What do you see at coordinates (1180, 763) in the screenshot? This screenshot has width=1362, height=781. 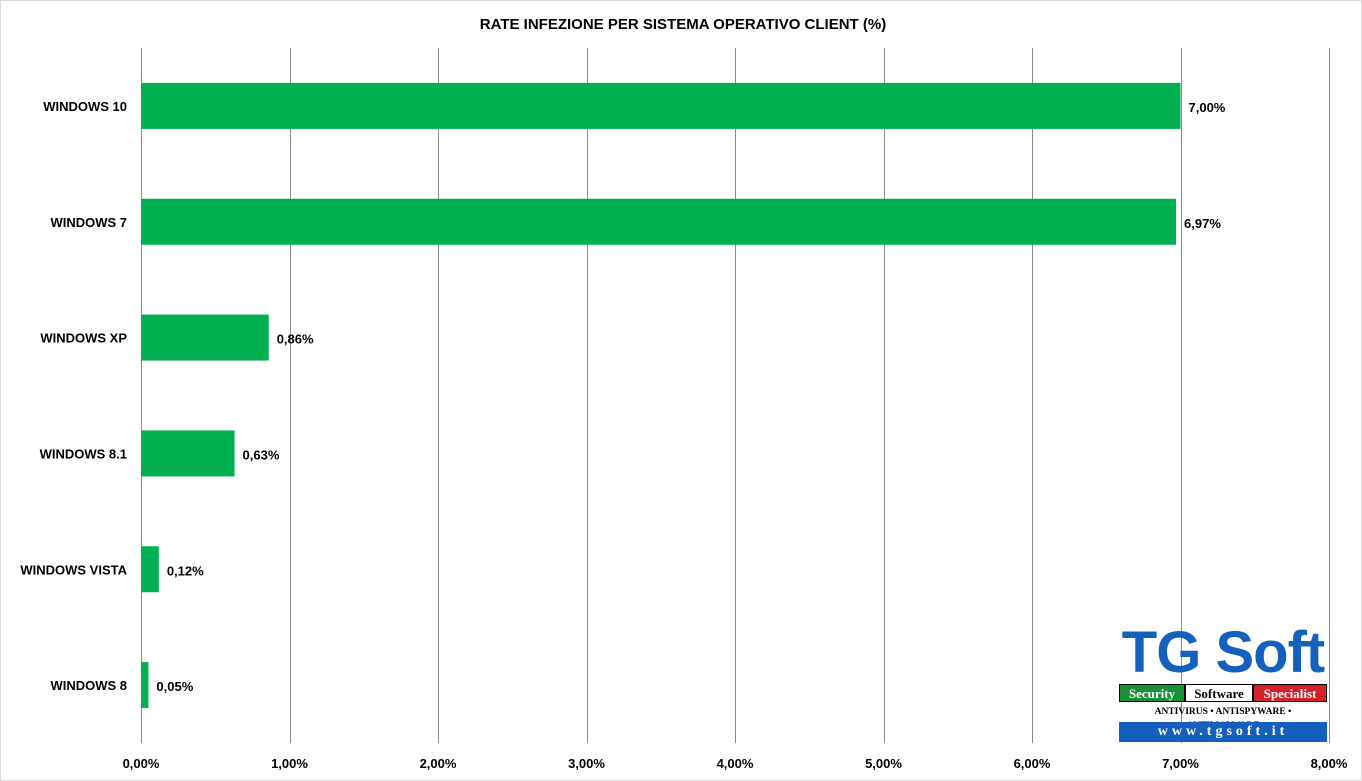 I see `x-tick-label: 7,00%` at bounding box center [1180, 763].